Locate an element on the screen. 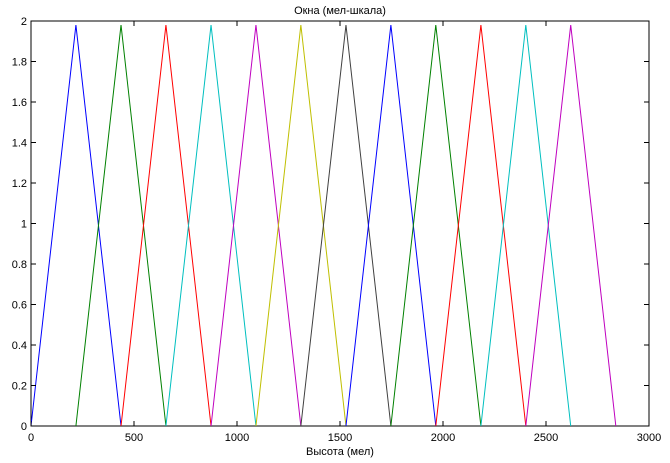 The image size is (670, 463). y-tick-label: 0.4 is located at coordinates (19, 346).